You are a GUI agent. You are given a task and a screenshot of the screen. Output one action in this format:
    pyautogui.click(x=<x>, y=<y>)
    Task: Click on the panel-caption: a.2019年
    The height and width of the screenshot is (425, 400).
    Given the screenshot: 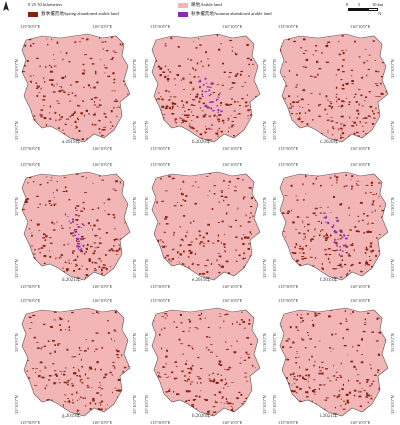 What is the action you would take?
    pyautogui.click(x=71, y=142)
    